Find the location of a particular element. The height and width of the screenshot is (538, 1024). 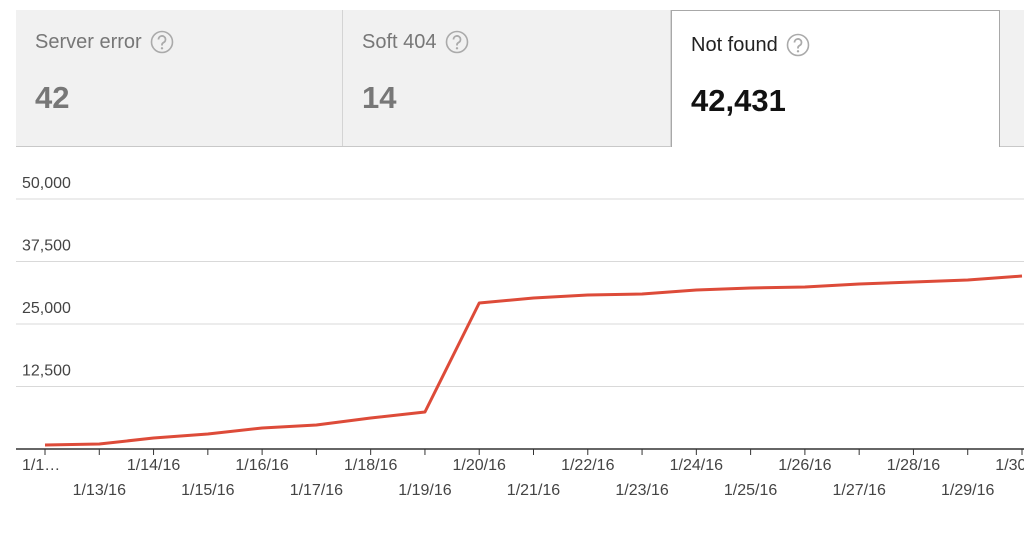

x-tick-label: 1/21/16 is located at coordinates (533, 490).